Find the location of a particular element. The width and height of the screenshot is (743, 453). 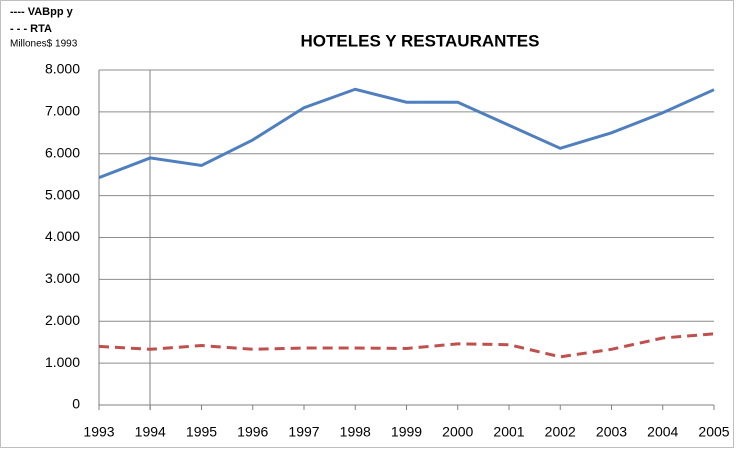

legend-line: ---- VABpp y is located at coordinates (42, 12).